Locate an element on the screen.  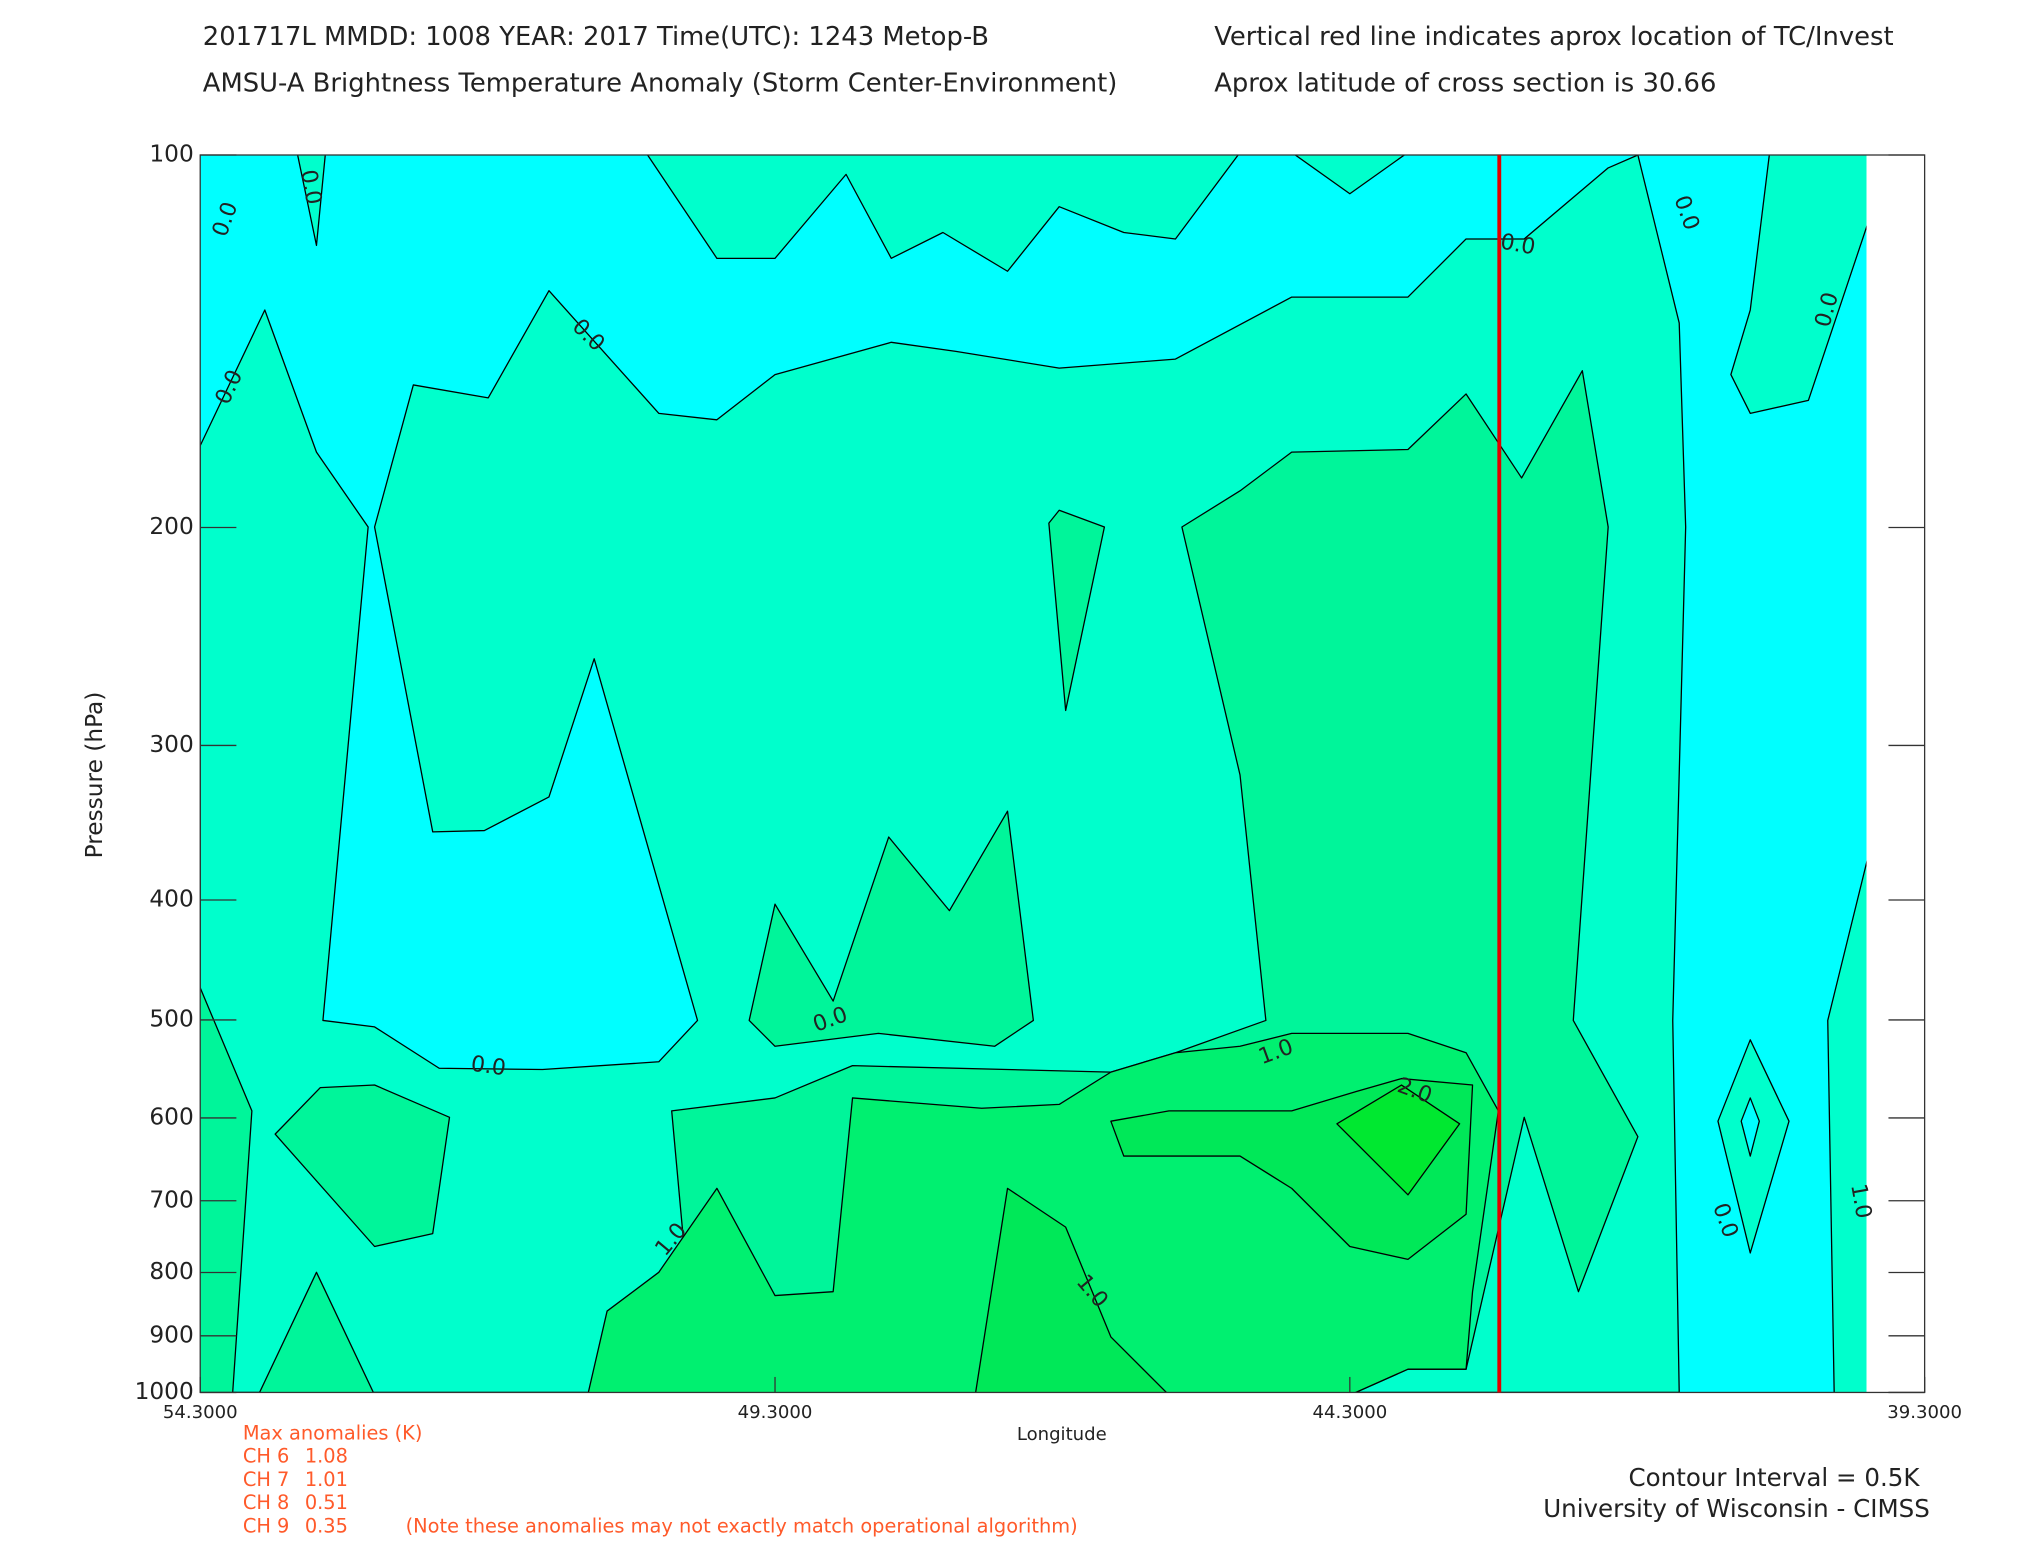
y-tick-label: 800 is located at coordinates (171, 1271).